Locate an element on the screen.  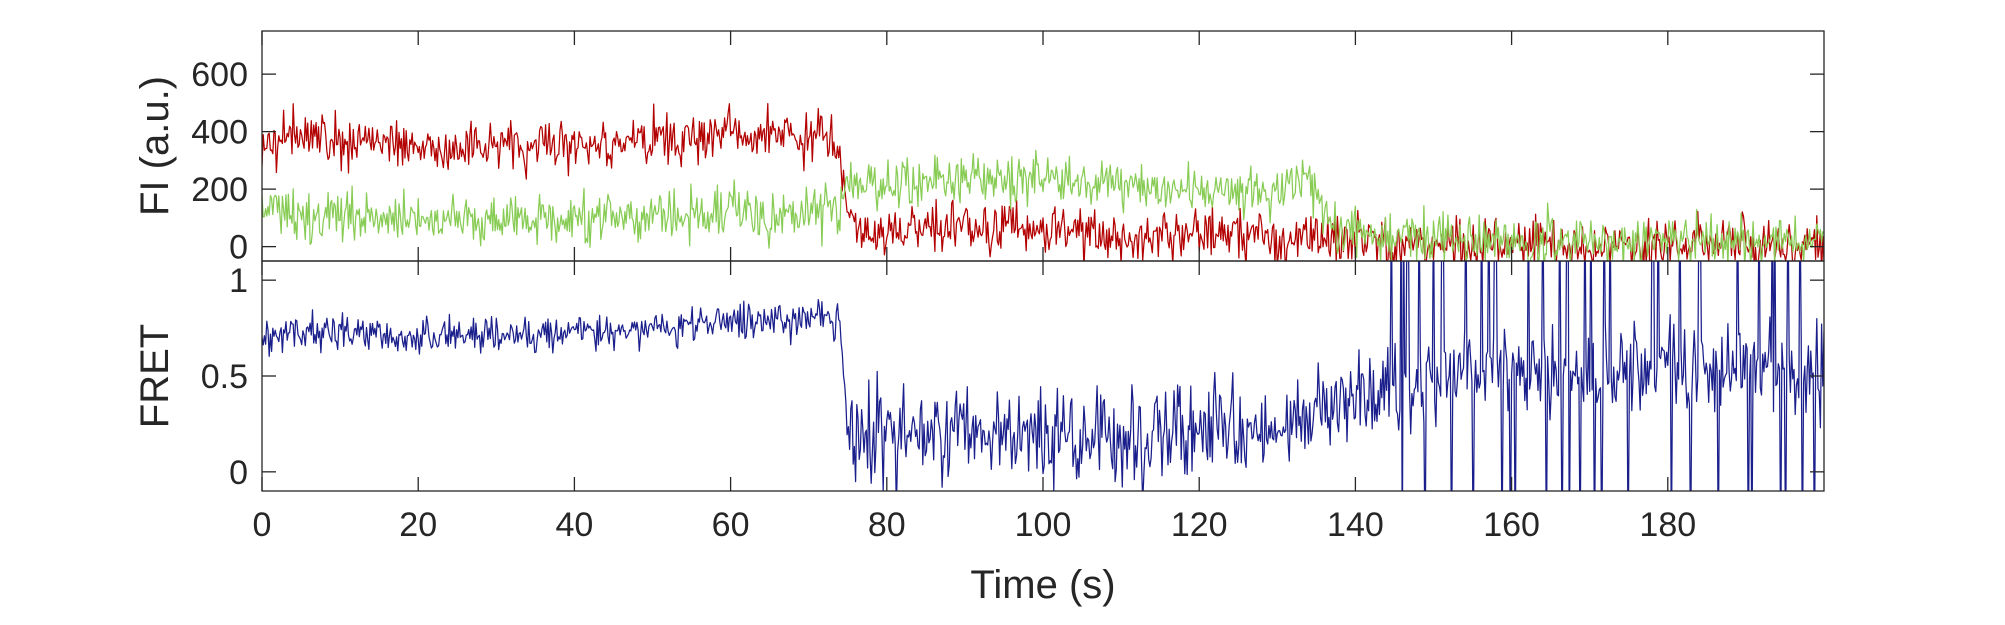
x-tick-label: 0 is located at coordinates (262, 525).